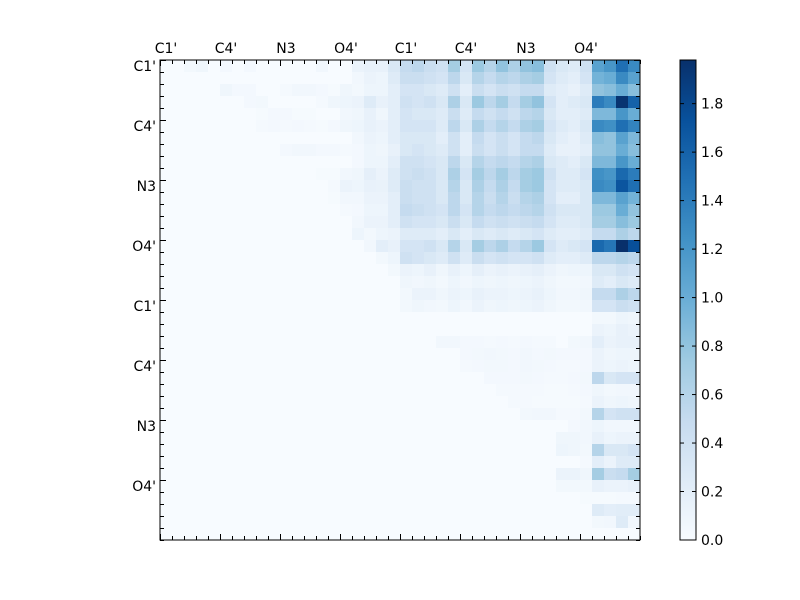 This screenshot has width=800, height=600. I want to click on colorbar-tick-label: 0.6, so click(712, 396).